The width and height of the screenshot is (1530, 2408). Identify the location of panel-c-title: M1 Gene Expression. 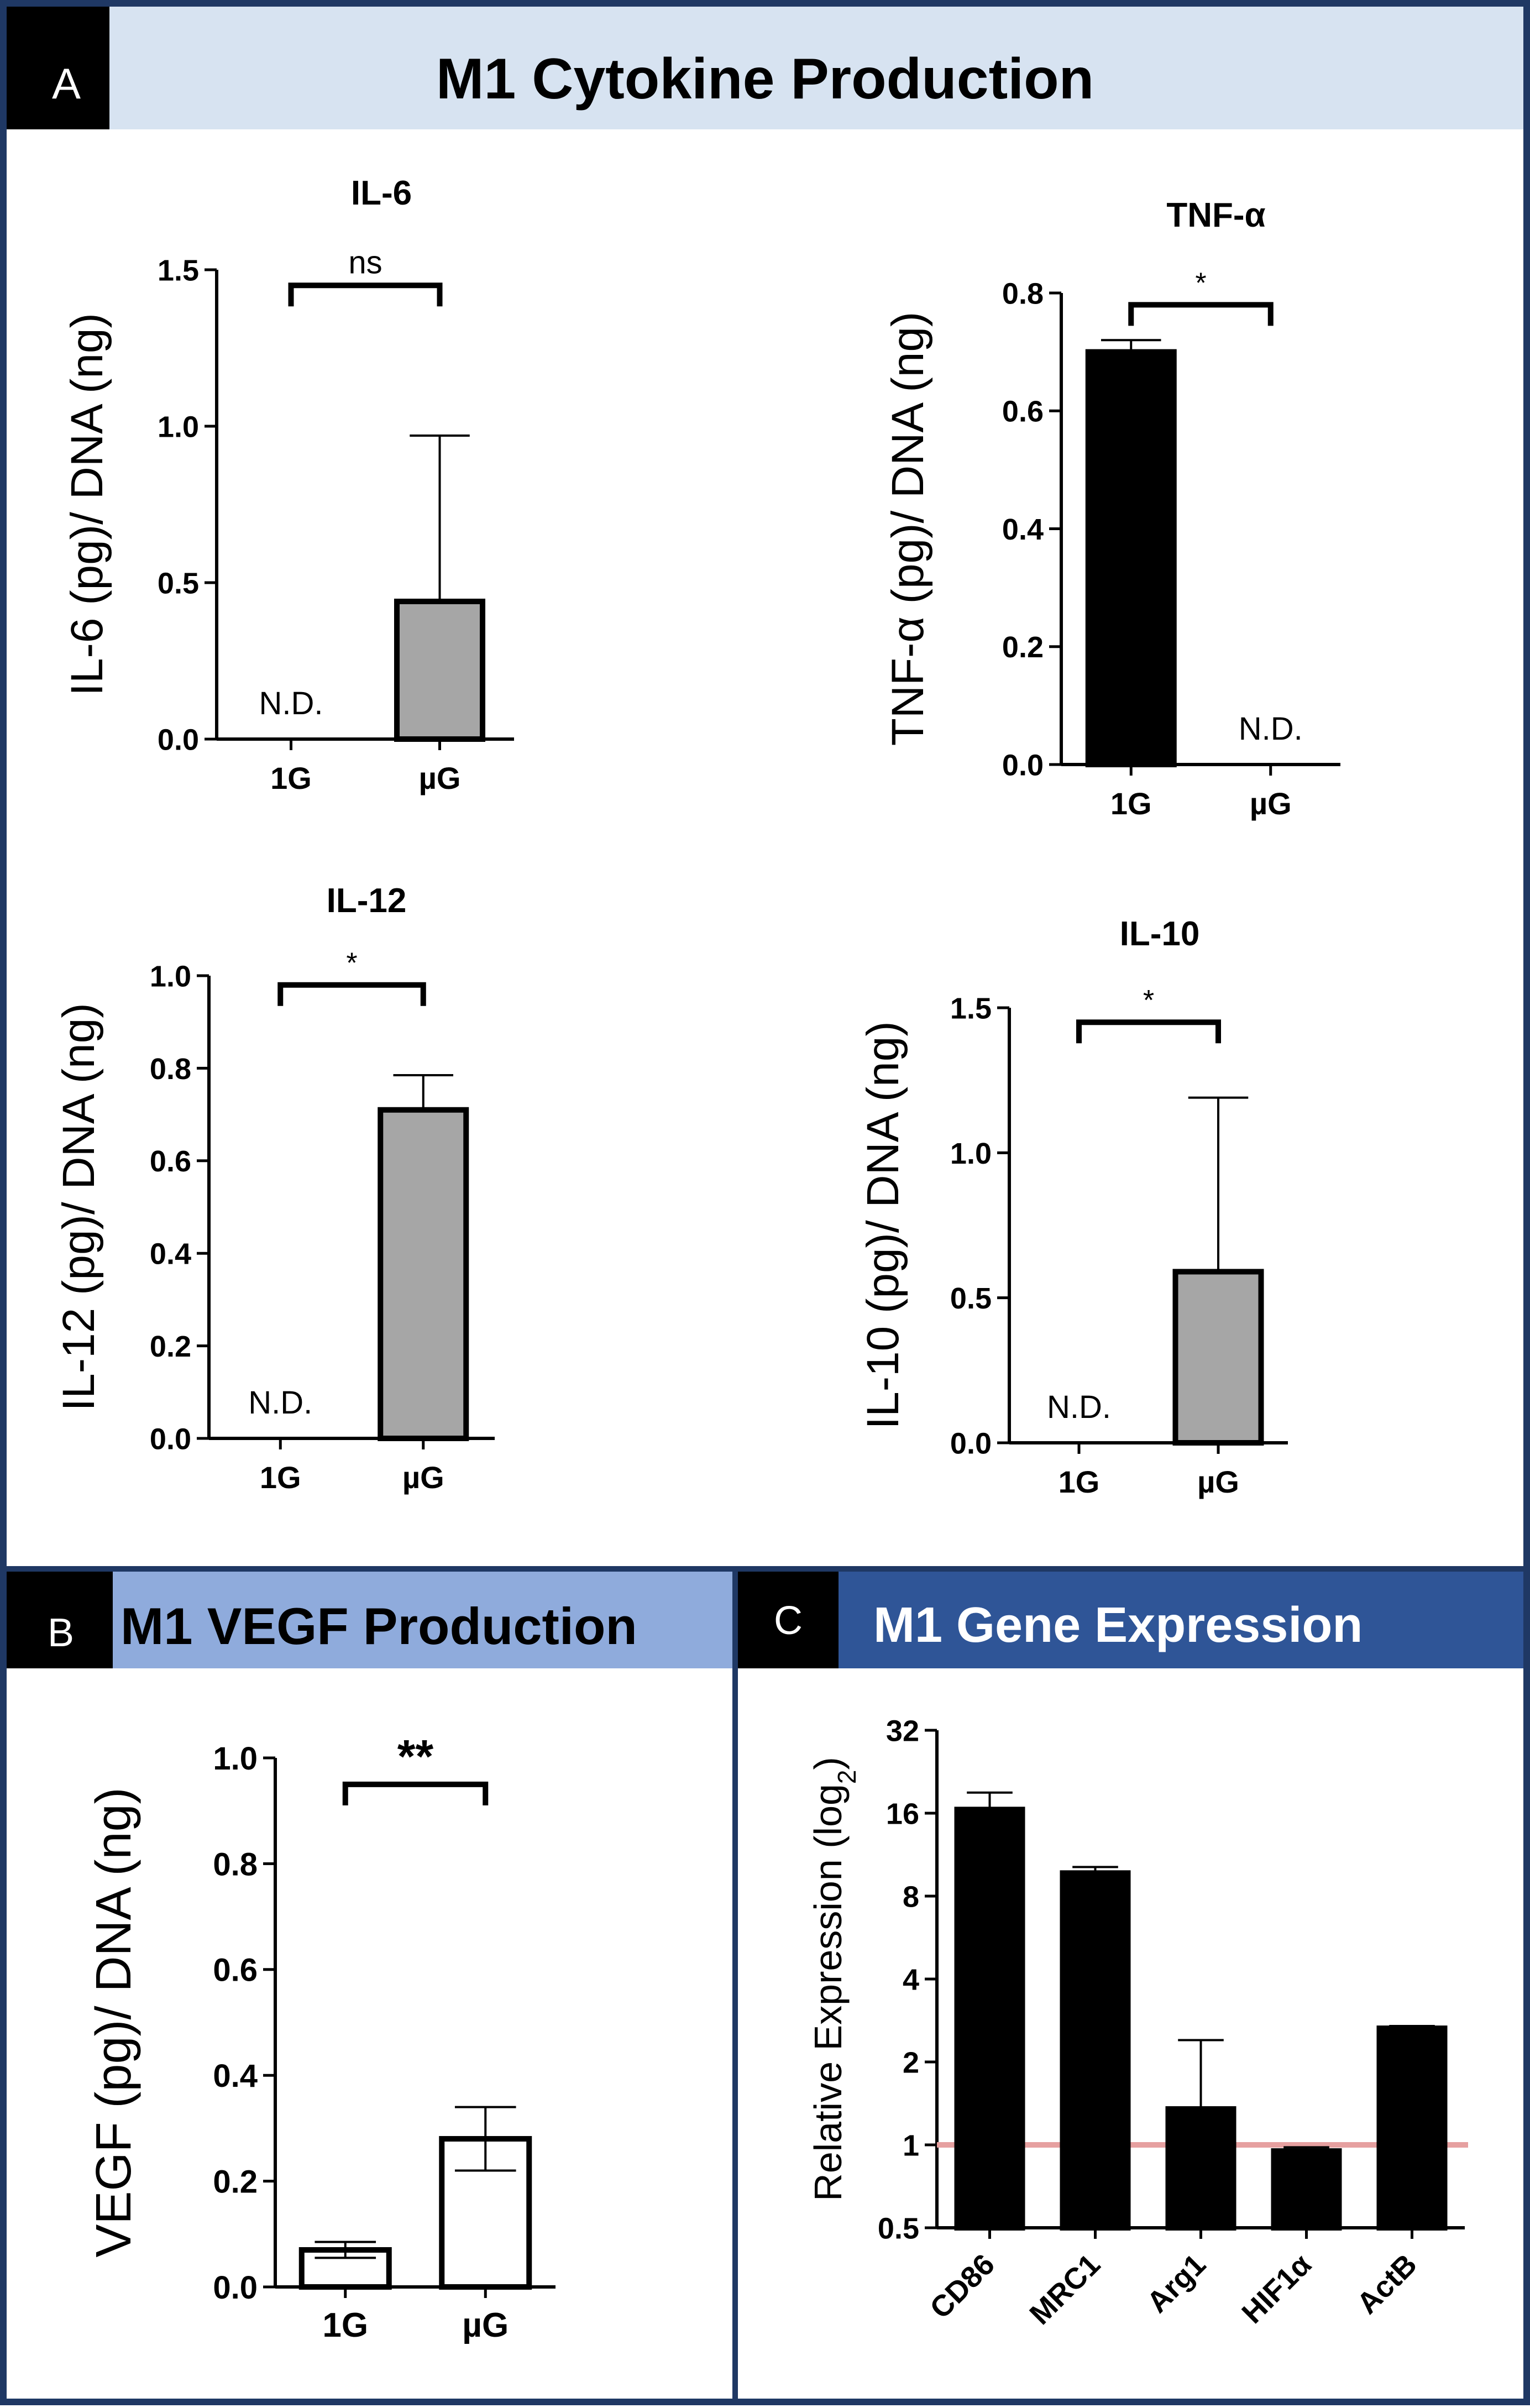
(1118, 1625).